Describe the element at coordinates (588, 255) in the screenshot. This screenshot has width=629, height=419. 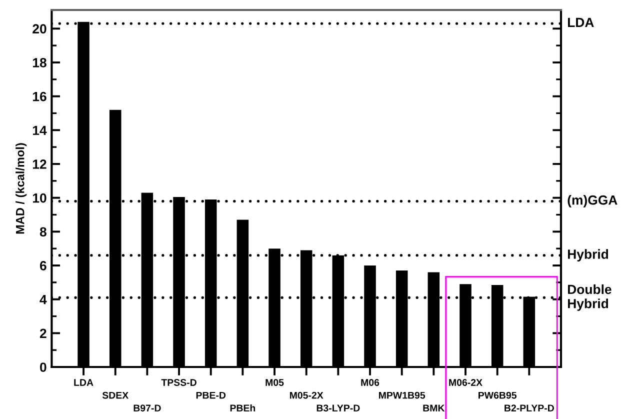
I see `ref-line-label: Hybrid` at that location.